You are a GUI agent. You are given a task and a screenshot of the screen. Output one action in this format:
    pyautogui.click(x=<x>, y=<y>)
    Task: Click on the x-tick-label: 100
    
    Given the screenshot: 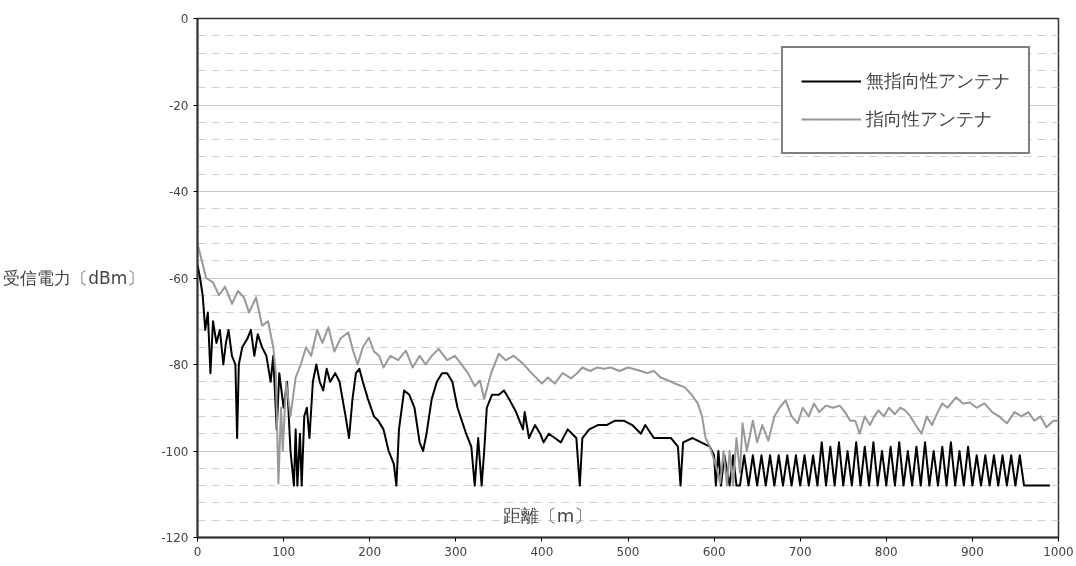 What is the action you would take?
    pyautogui.click(x=284, y=551)
    